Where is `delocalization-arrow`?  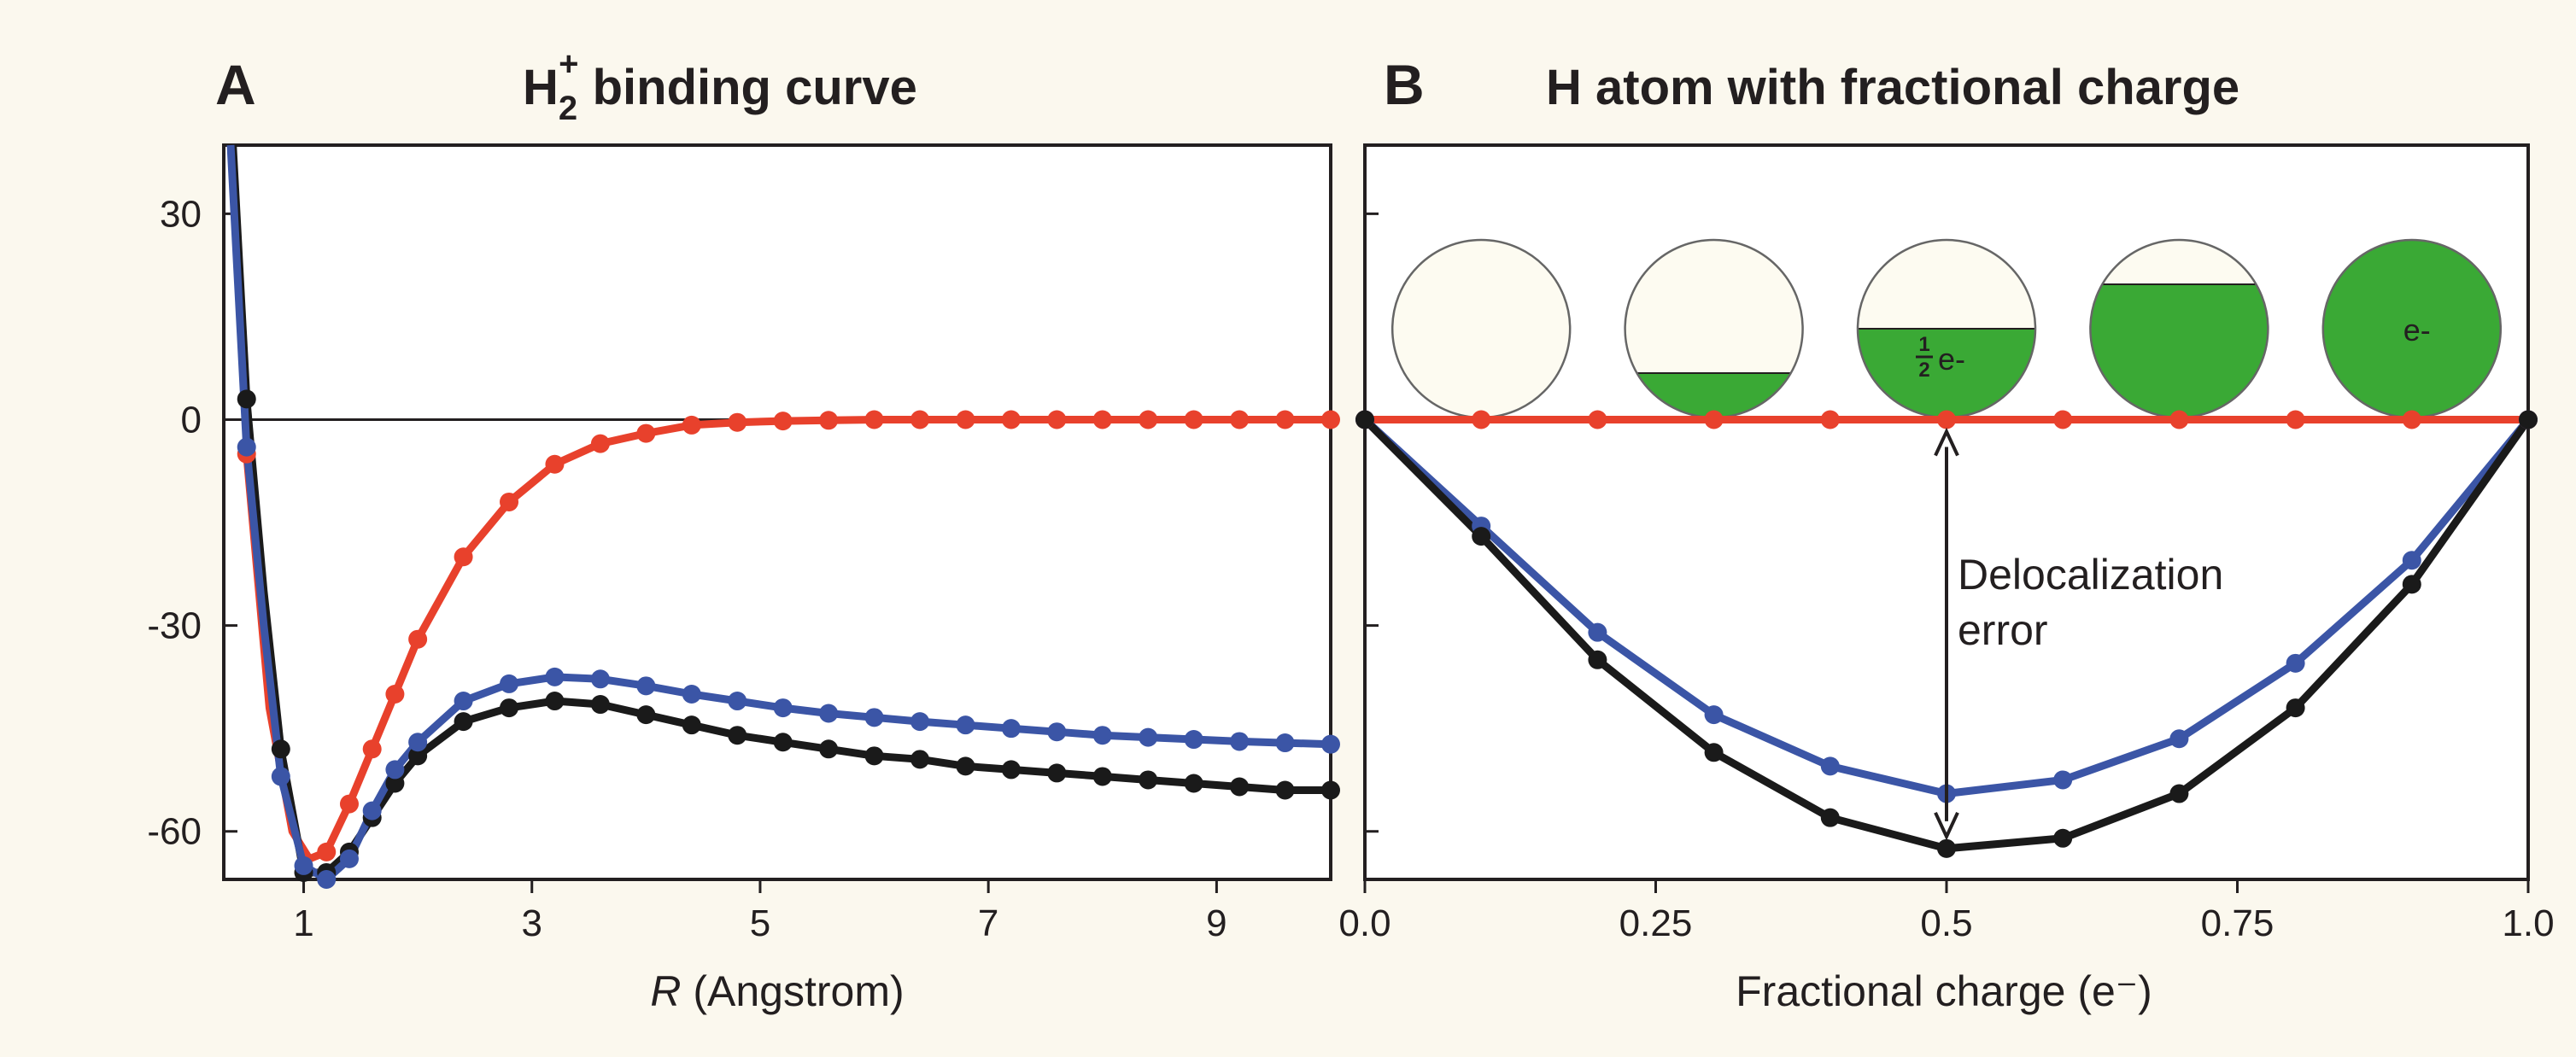
delocalization-arrow is located at coordinates (1946, 634).